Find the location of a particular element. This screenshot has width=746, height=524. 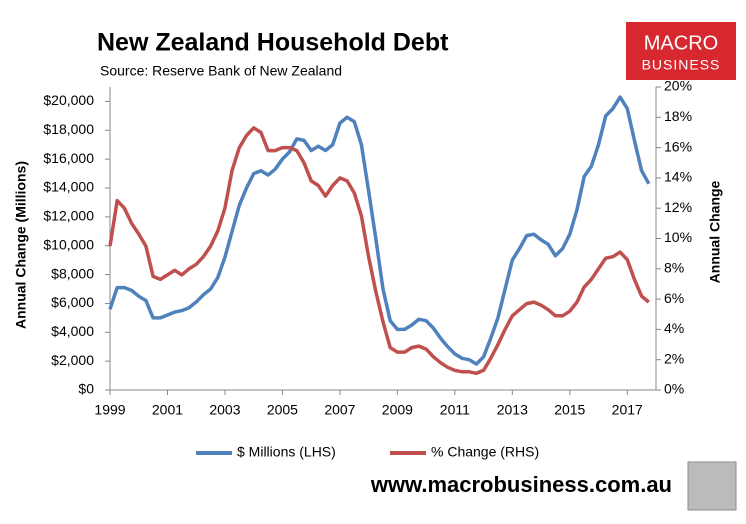

legend-label: % Change (RHS) is located at coordinates (485, 452).